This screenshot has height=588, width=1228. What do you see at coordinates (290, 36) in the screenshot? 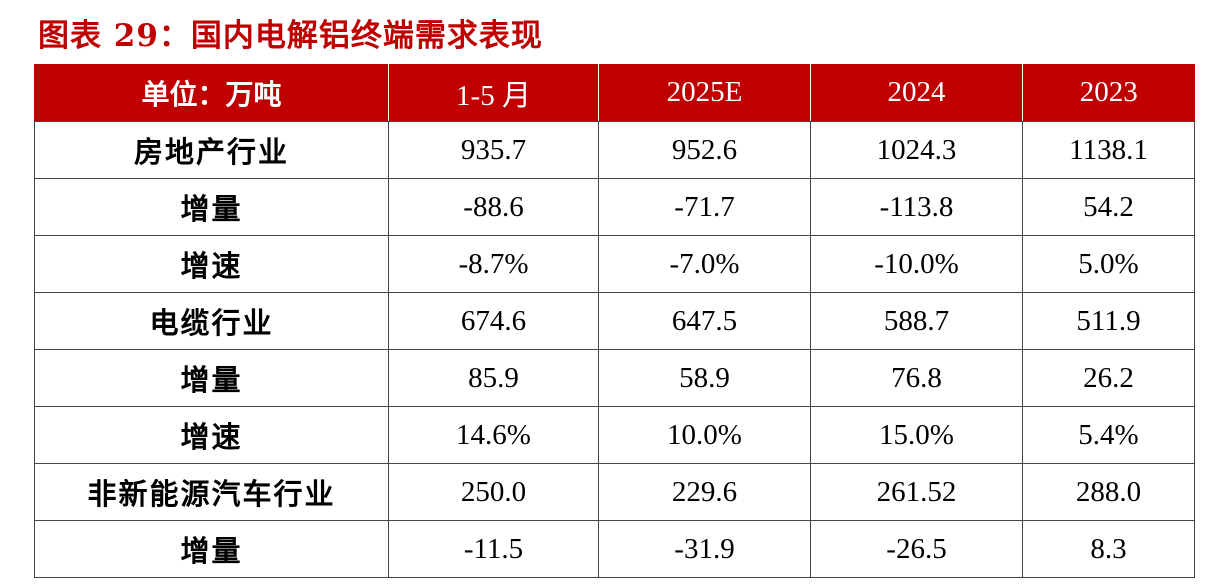
I see `figure-caption: 图表 29：国内电解铝终端需求表现` at bounding box center [290, 36].